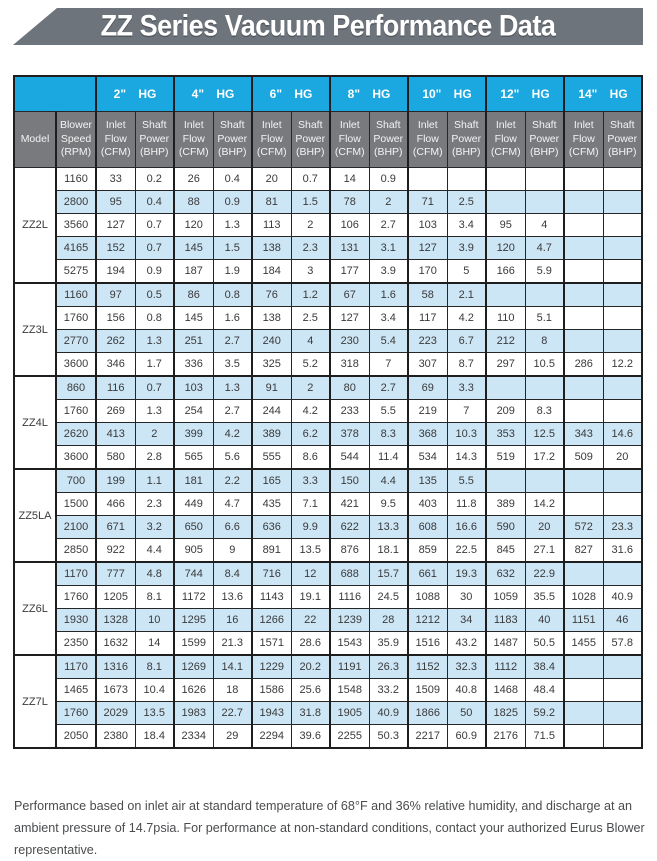 This screenshot has height=861, width=657. What do you see at coordinates (310, 620) in the screenshot?
I see `shaft-power-cell: 22` at bounding box center [310, 620].